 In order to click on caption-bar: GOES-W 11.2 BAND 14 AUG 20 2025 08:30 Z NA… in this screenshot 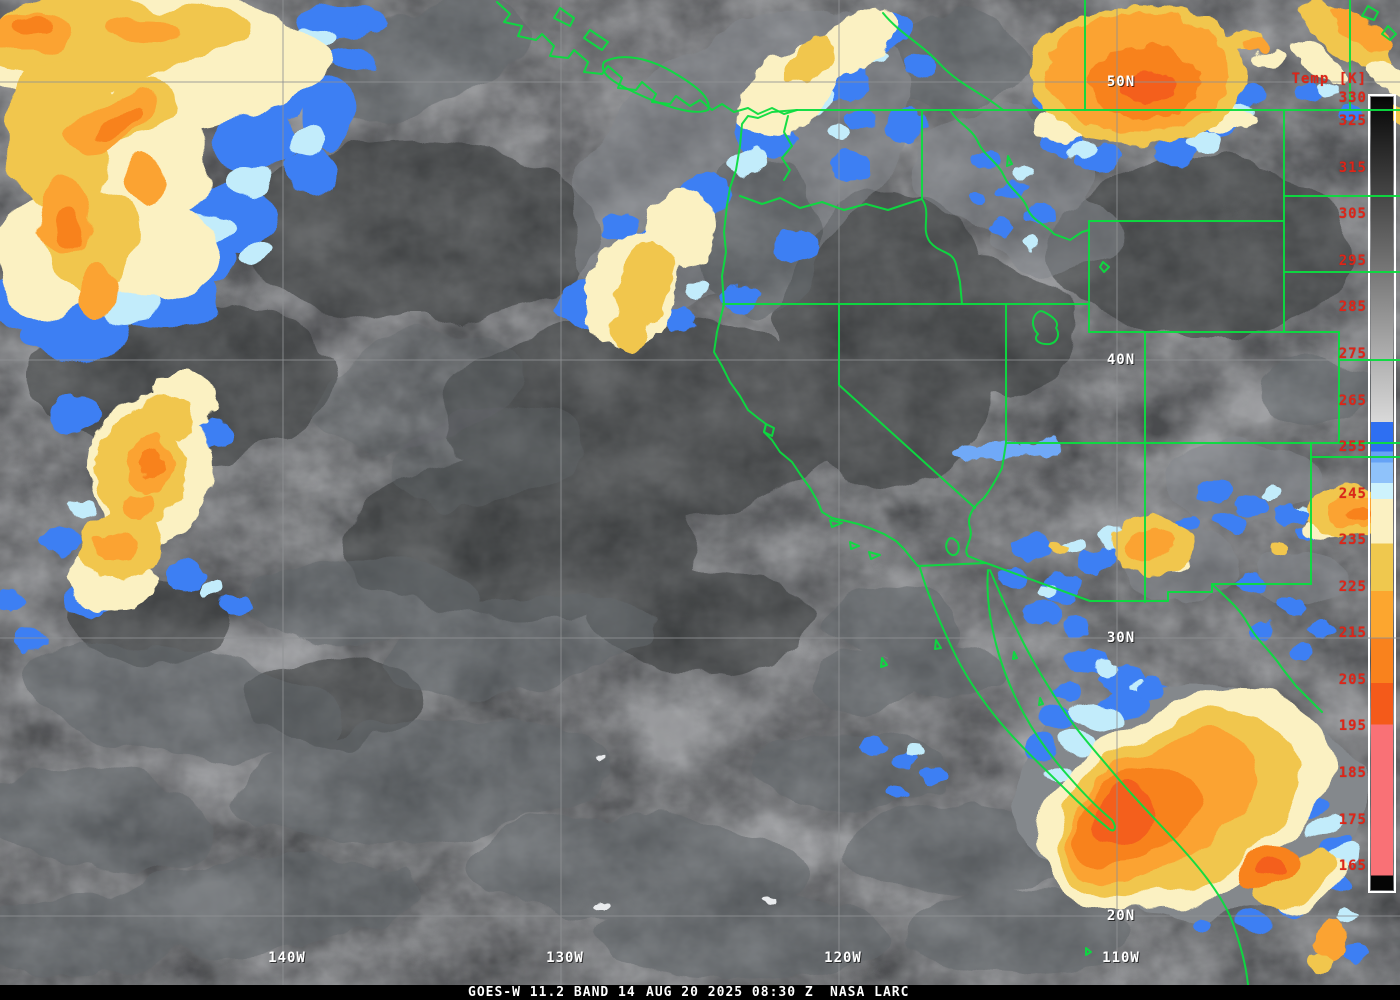, I will do `click(700, 992)`.